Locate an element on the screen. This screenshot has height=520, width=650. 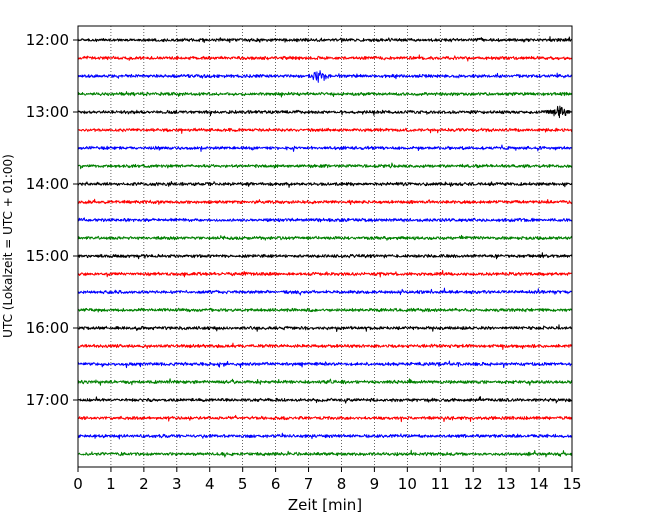
x-tick-label: 8 is located at coordinates (342, 484).